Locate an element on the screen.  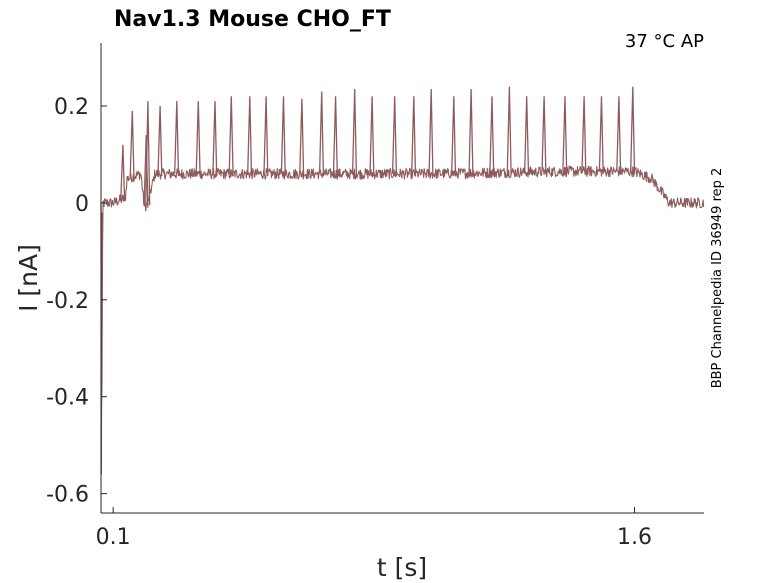
channelpedia-id-label: BBP Channelpedia ID 36949 rep 2 is located at coordinates (717, 278).